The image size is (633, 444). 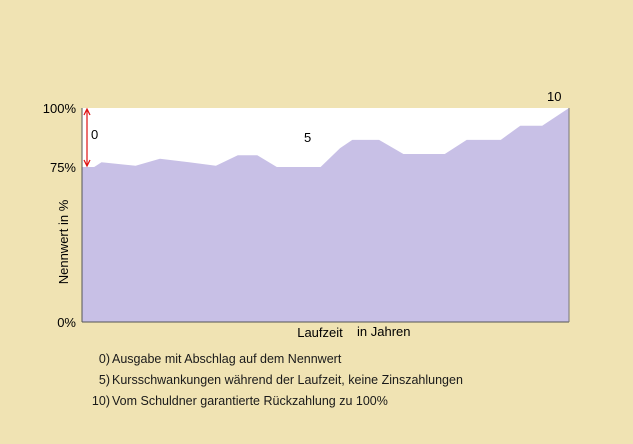 What do you see at coordinates (87, 111) in the screenshot?
I see `arrow-up` at bounding box center [87, 111].